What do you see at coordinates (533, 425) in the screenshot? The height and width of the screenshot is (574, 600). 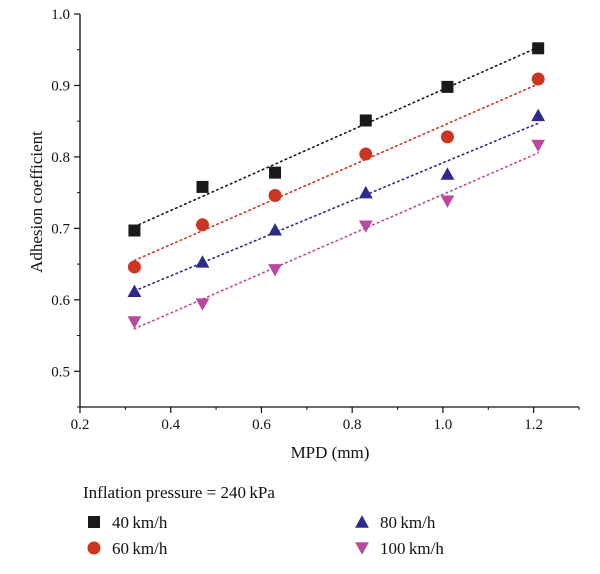 I see `x-tick-label: 1.2` at bounding box center [533, 425].